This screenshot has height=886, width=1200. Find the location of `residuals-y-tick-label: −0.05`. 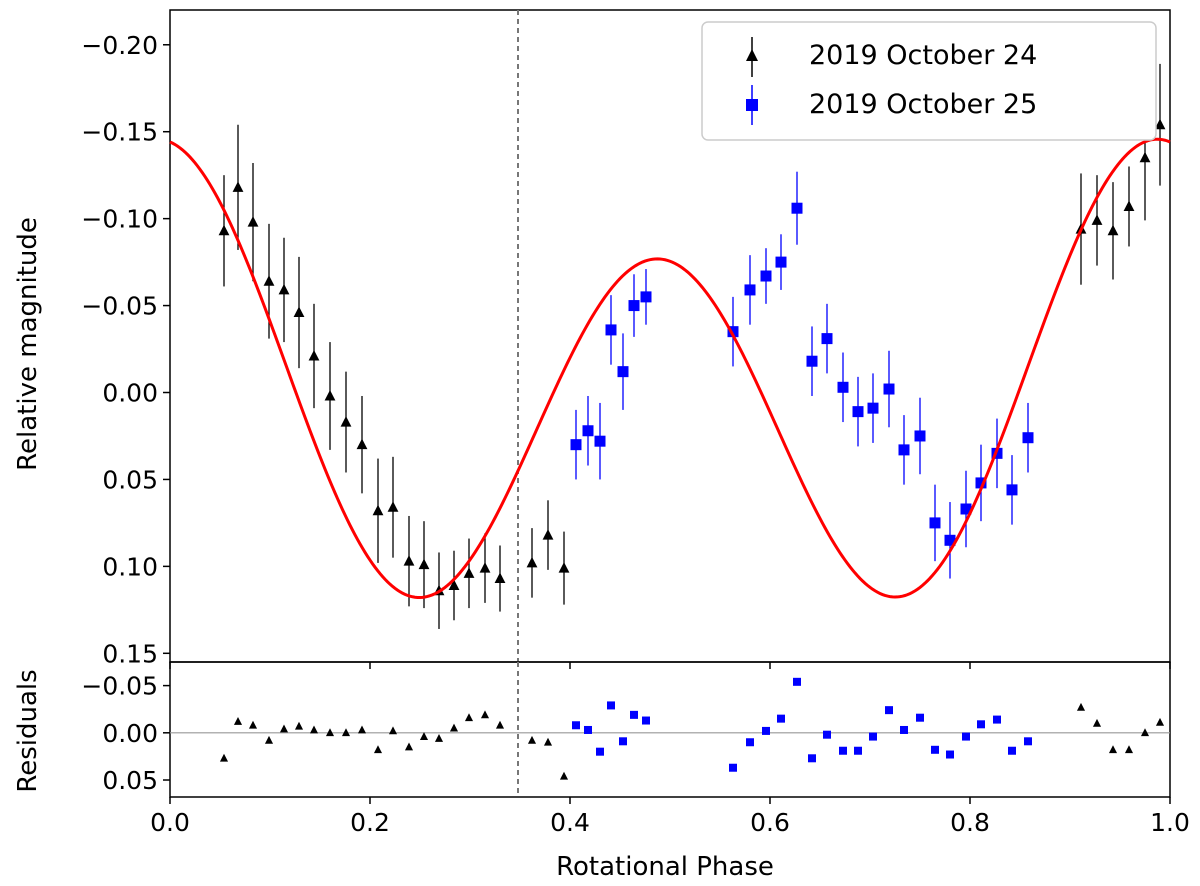

residuals-y-tick-label: −0.05 is located at coordinates (119, 686).